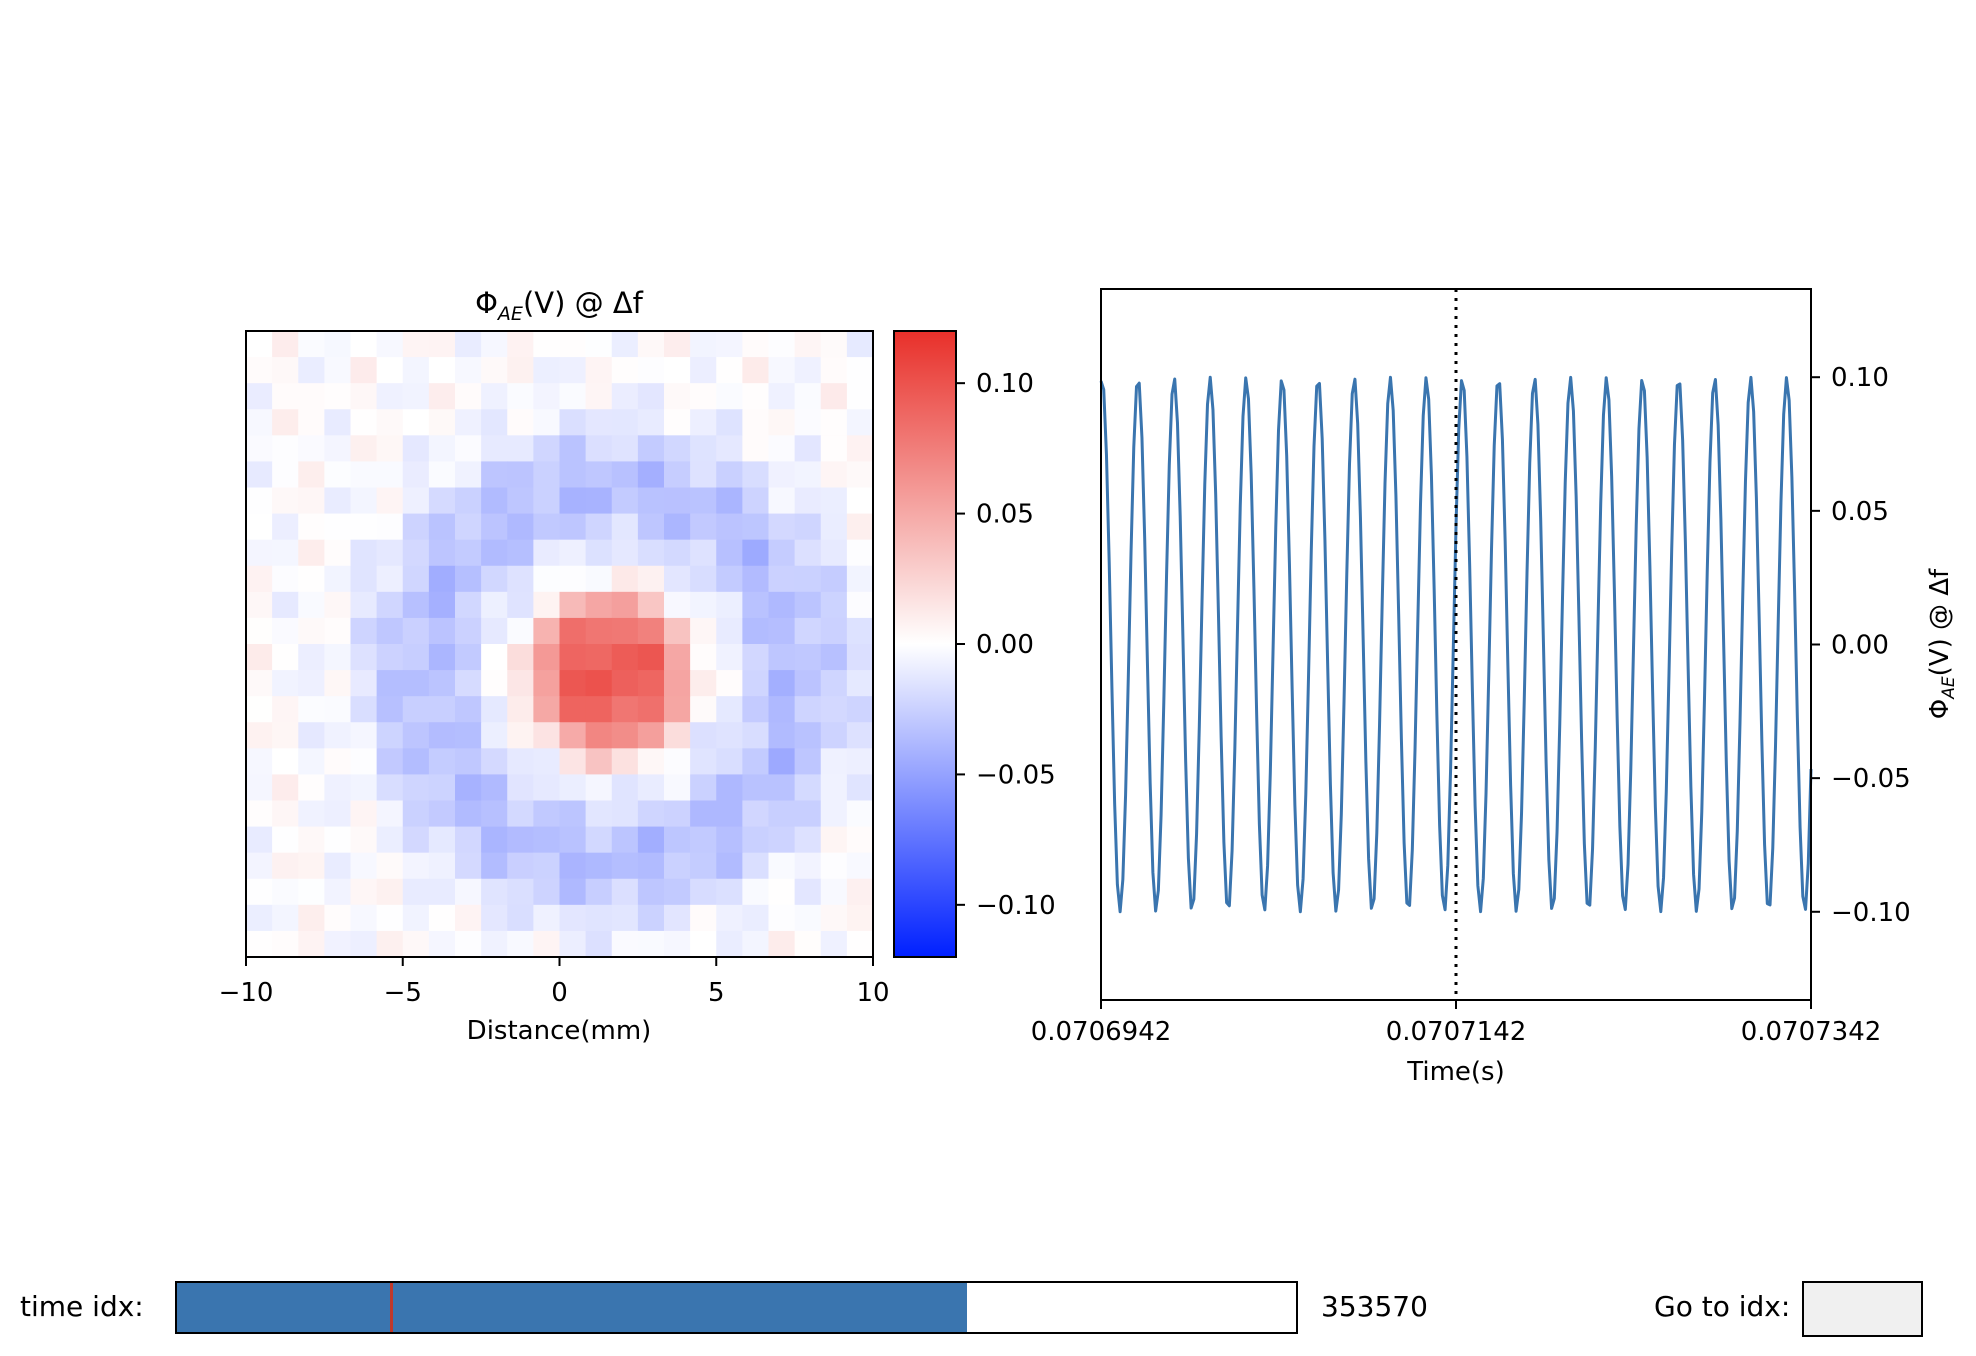 Image resolution: width=1976 pixels, height=1356 pixels. Describe the element at coordinates (1860, 512) in the screenshot. I see `line-y-tick-label: 0.05` at that location.